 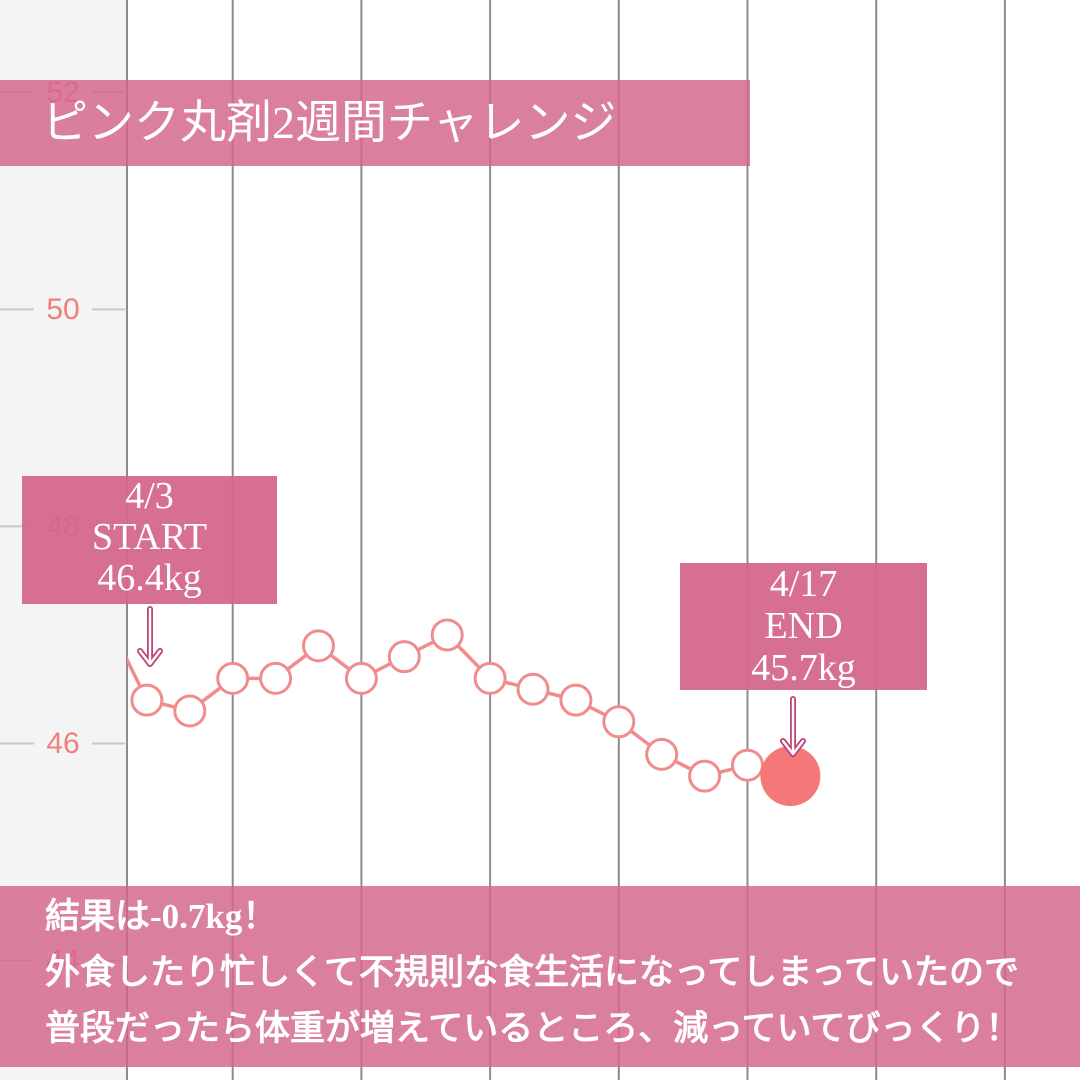 I want to click on end-label: END, so click(x=803, y=626).